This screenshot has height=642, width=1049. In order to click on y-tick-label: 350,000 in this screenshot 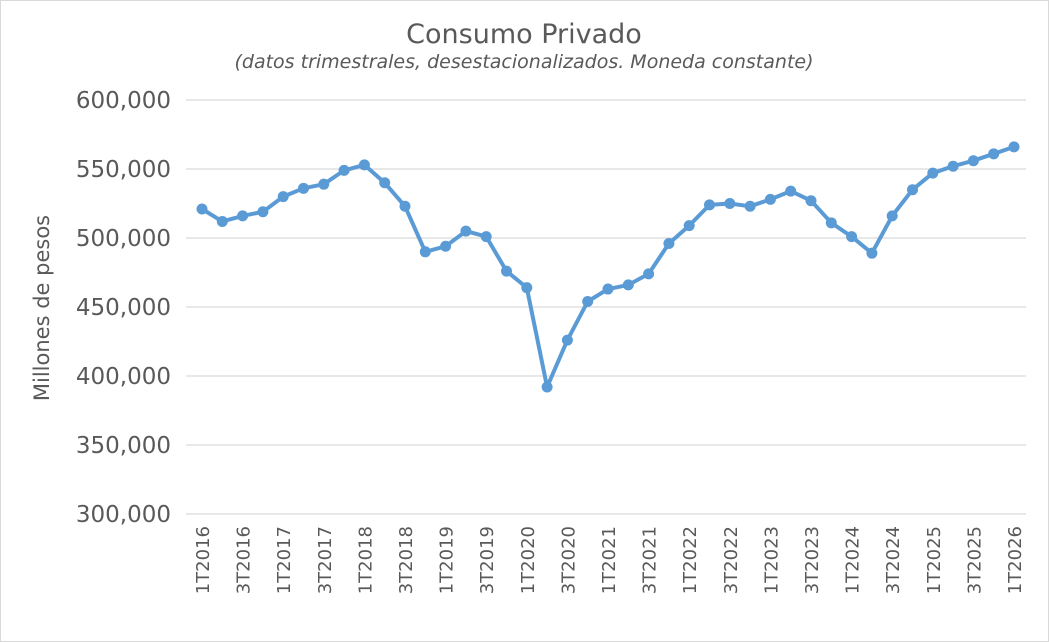, I will do `click(123, 446)`.